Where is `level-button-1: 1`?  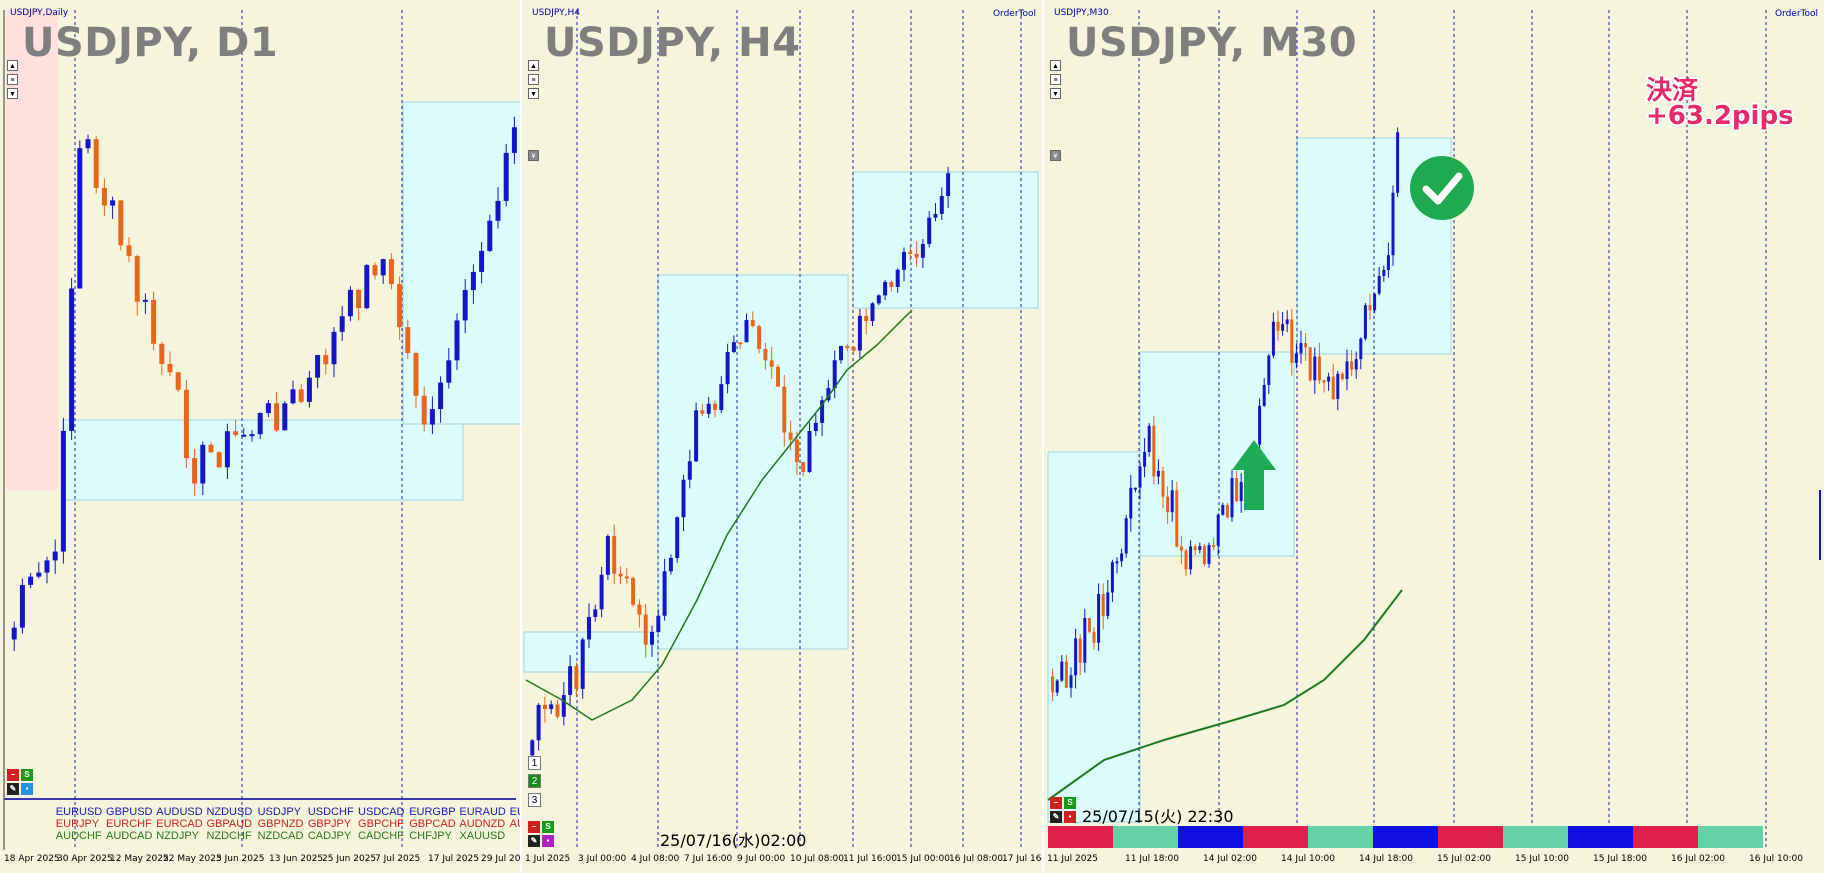
level-button-1: 1 is located at coordinates (534, 763).